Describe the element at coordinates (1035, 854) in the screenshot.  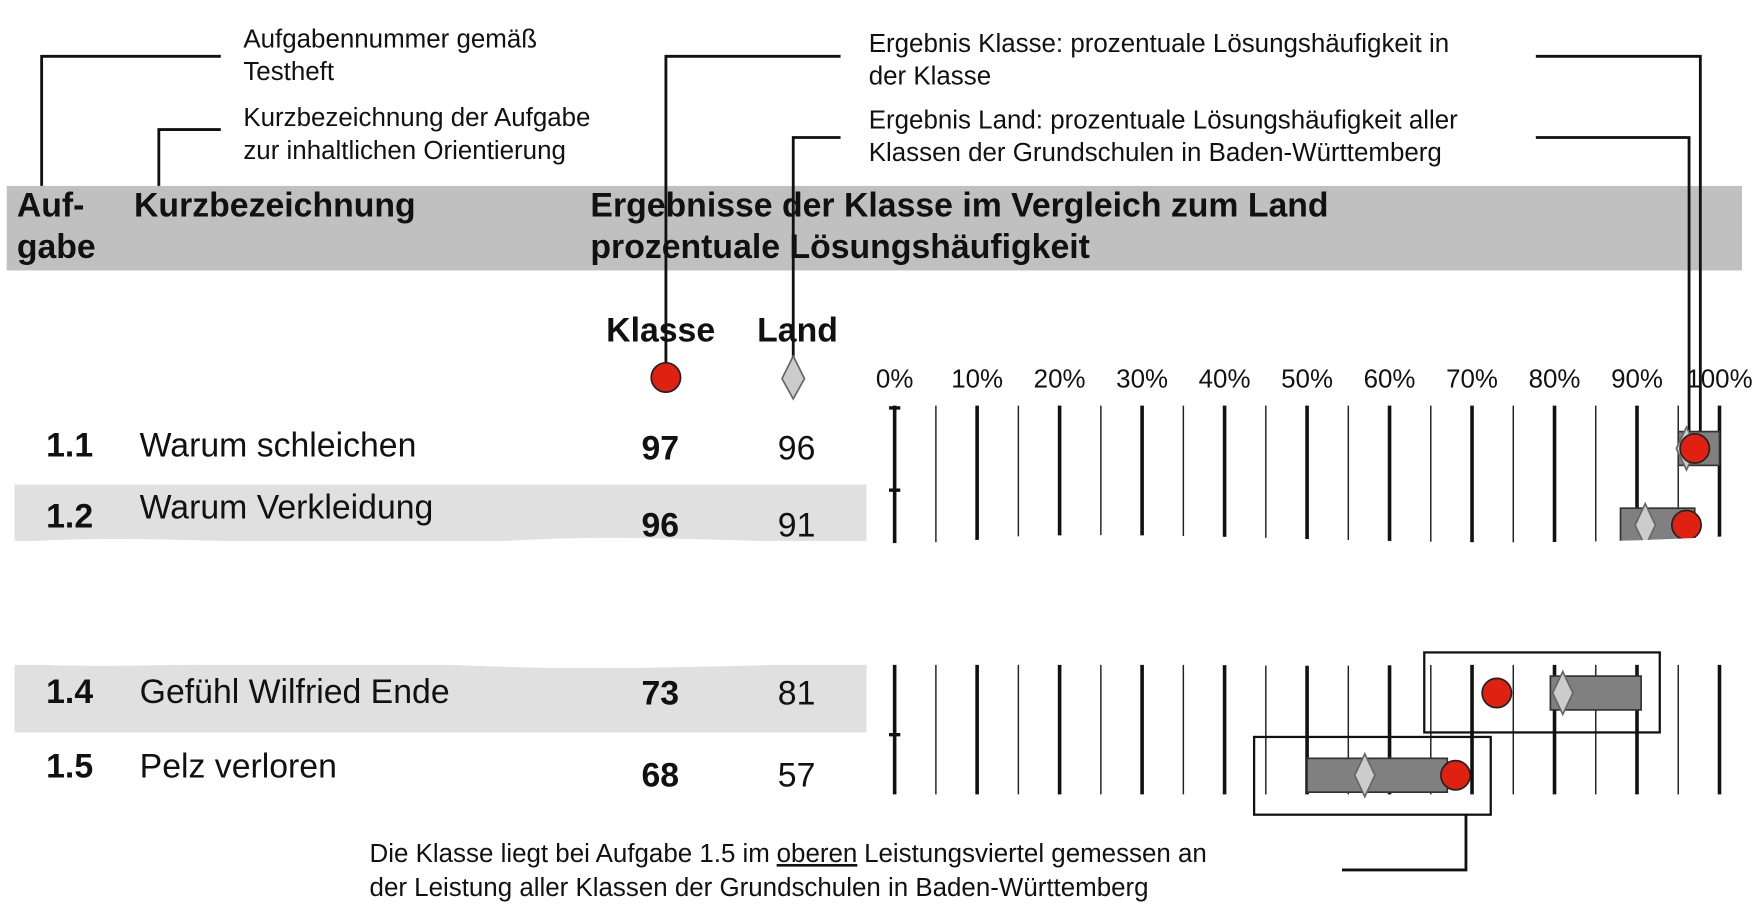
I see `note-part: Leistungsviertel gemessen an` at that location.